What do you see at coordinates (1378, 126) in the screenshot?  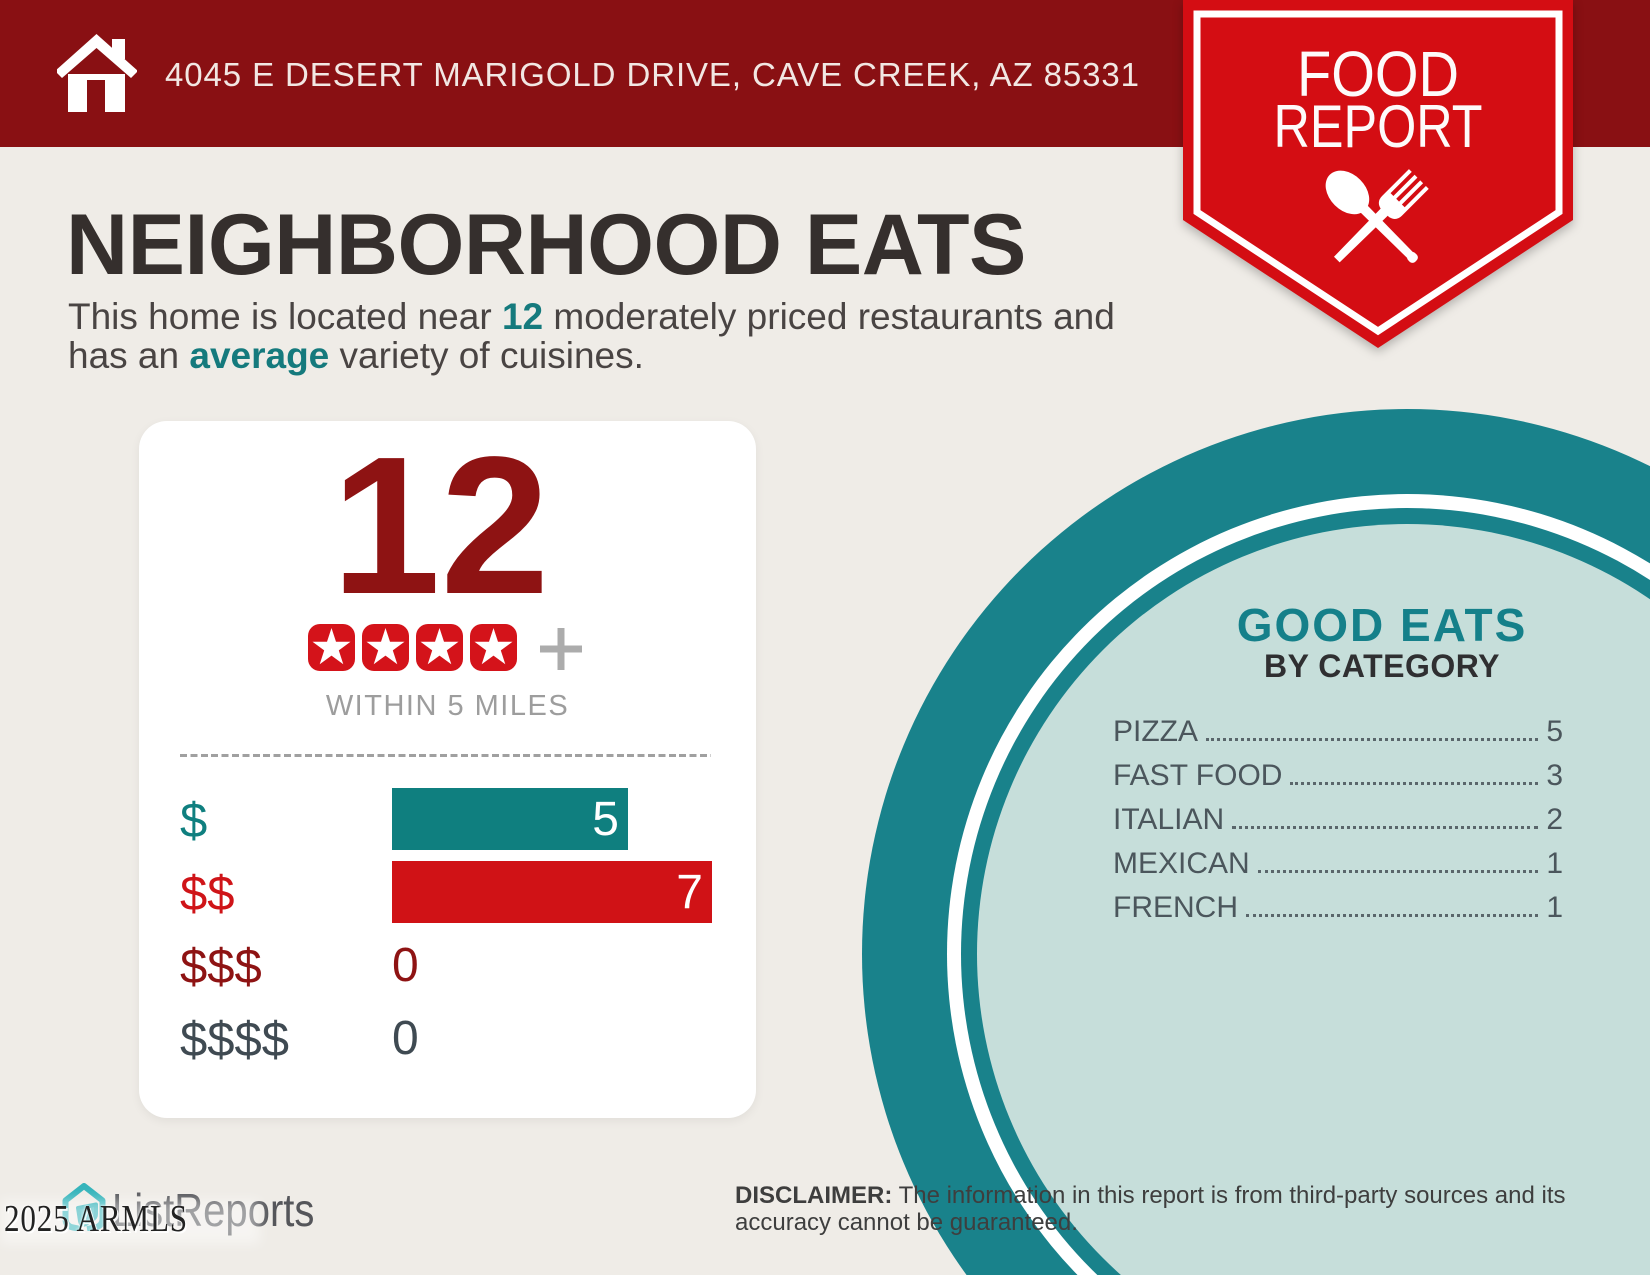 I see `svg-text: REPORT` at bounding box center [1378, 126].